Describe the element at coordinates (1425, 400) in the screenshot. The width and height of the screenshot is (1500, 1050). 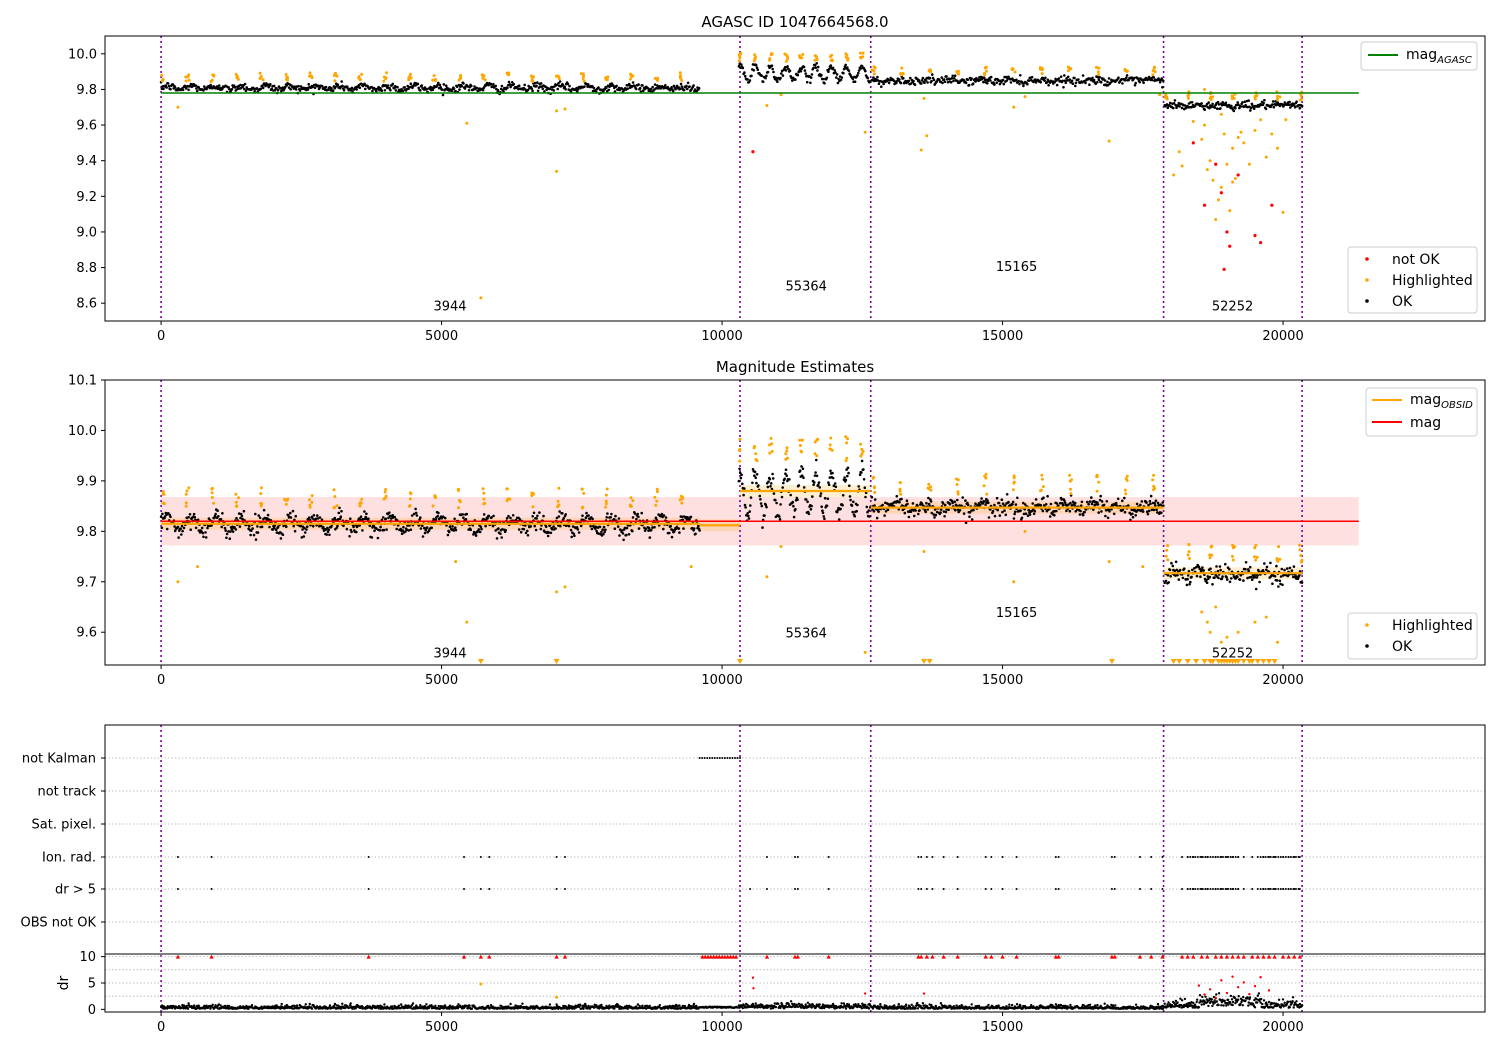
I see `legend-mag-obsid-label: mag` at that location.